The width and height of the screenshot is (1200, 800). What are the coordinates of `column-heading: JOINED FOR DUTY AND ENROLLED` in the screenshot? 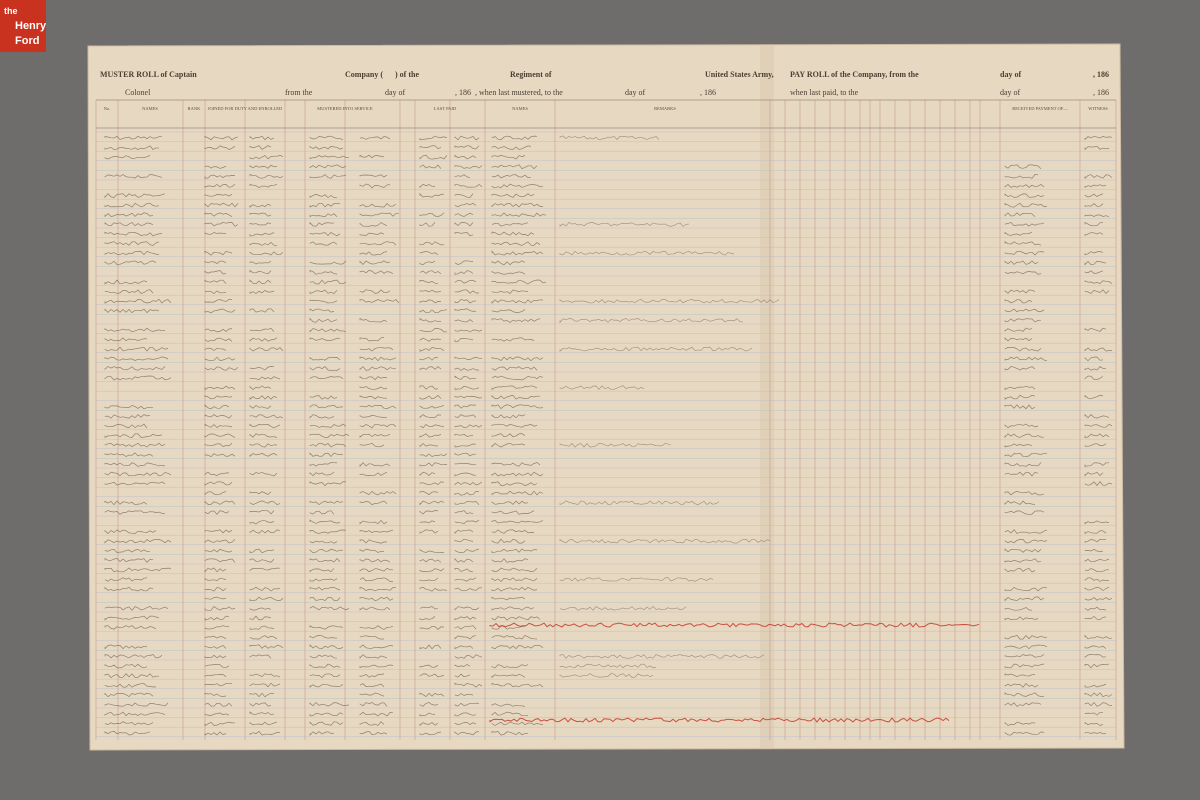 It's located at (245, 108).